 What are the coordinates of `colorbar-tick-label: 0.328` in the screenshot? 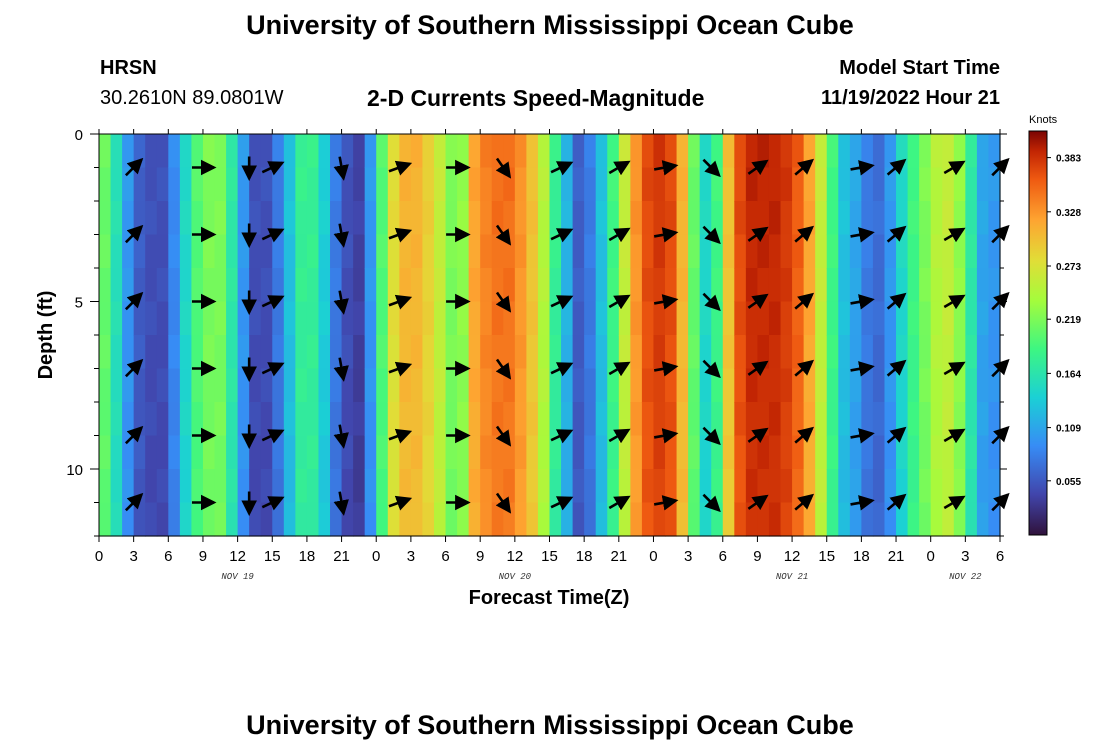 It's located at (1068, 213).